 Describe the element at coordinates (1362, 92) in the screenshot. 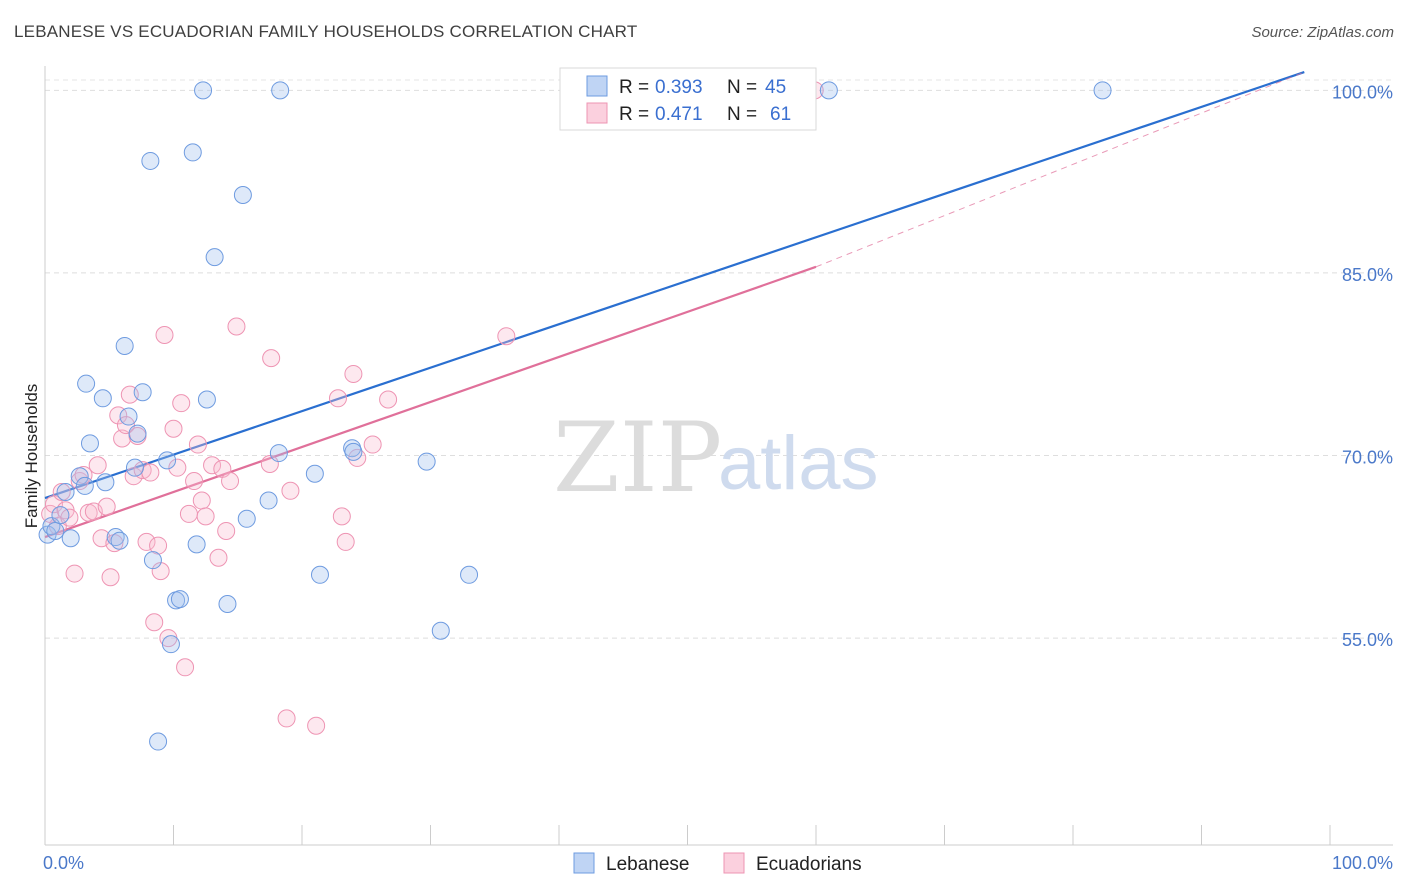

I see `y-tick-label: 100.0%` at that location.